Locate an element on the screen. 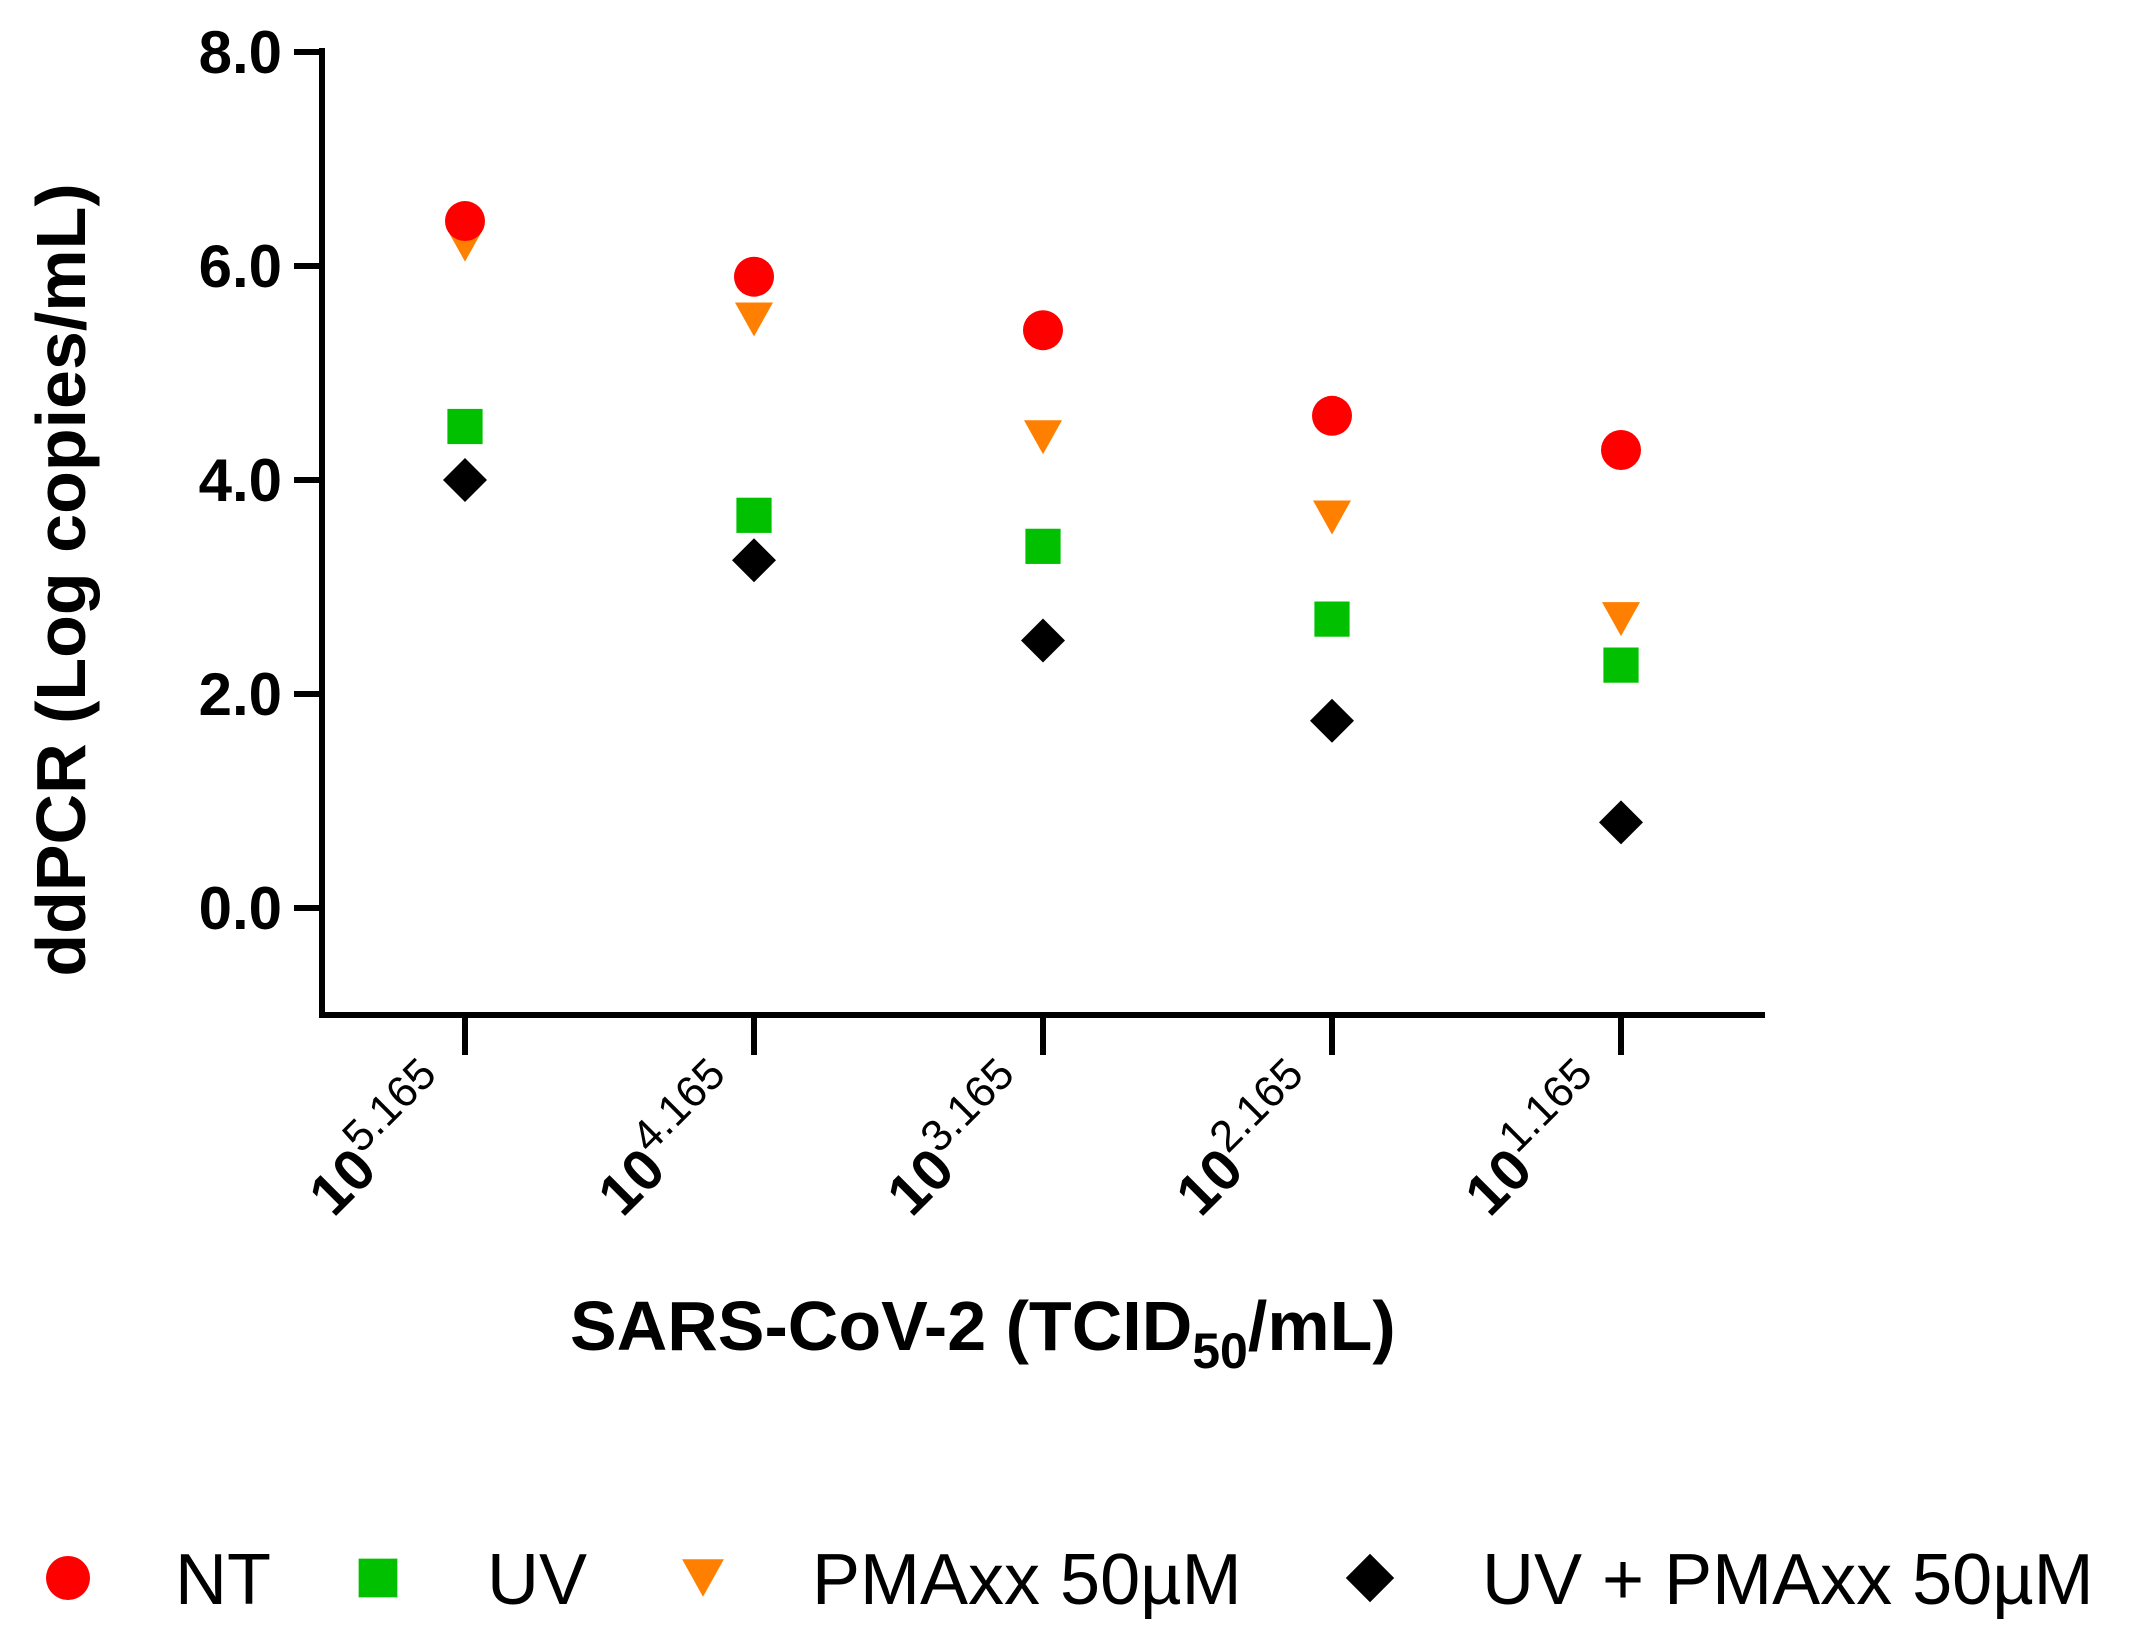  y-axis-ticks: 0.0 2.0 4.0 6.0 8.0 is located at coordinates (260, 480).